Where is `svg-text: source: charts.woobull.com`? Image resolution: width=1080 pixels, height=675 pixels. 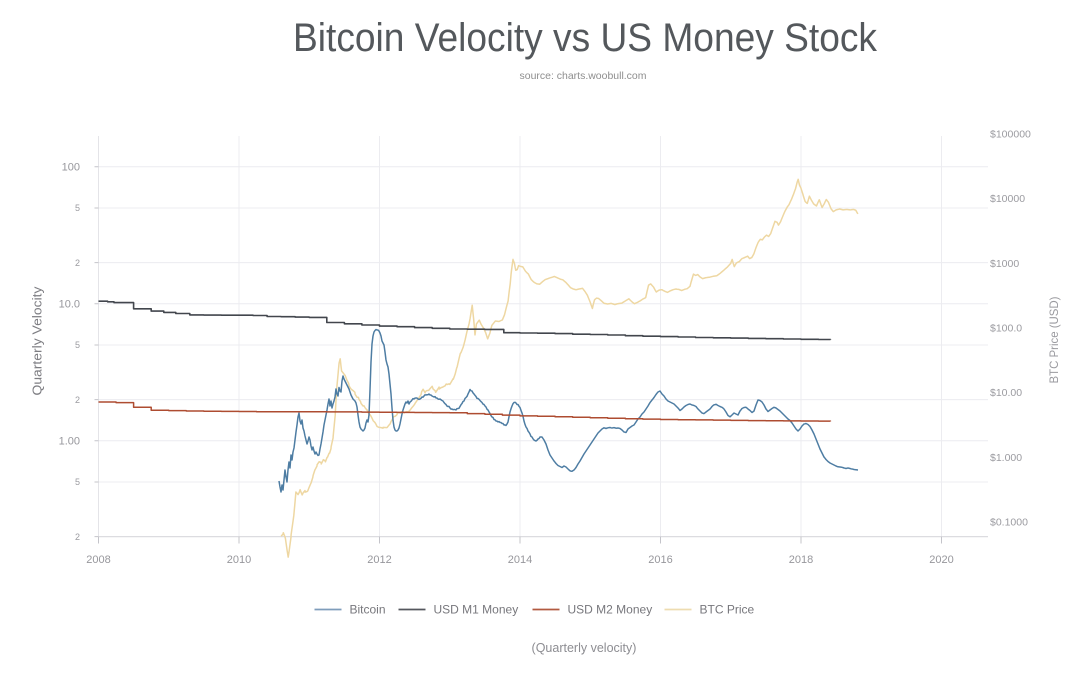
svg-text: source: charts.woobull.com is located at coordinates (583, 76).